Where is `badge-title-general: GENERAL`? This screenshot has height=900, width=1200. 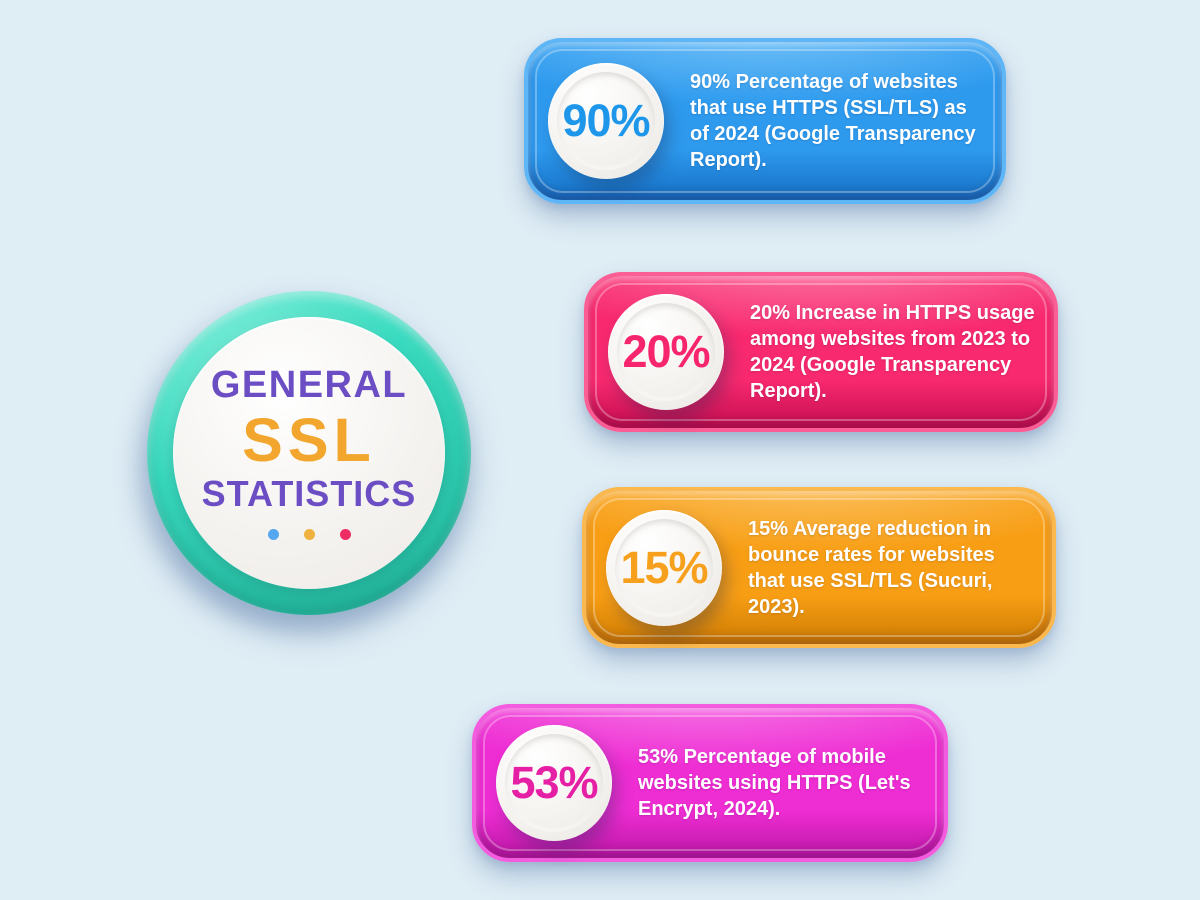
badge-title-general: GENERAL is located at coordinates (309, 385).